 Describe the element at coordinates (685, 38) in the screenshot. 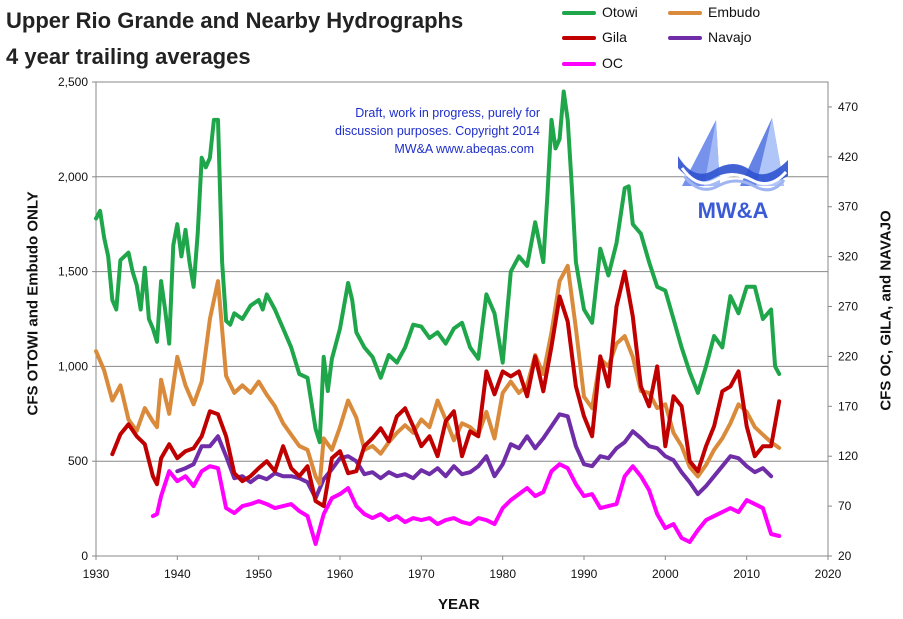

I see `legend-swatch-navajo` at that location.